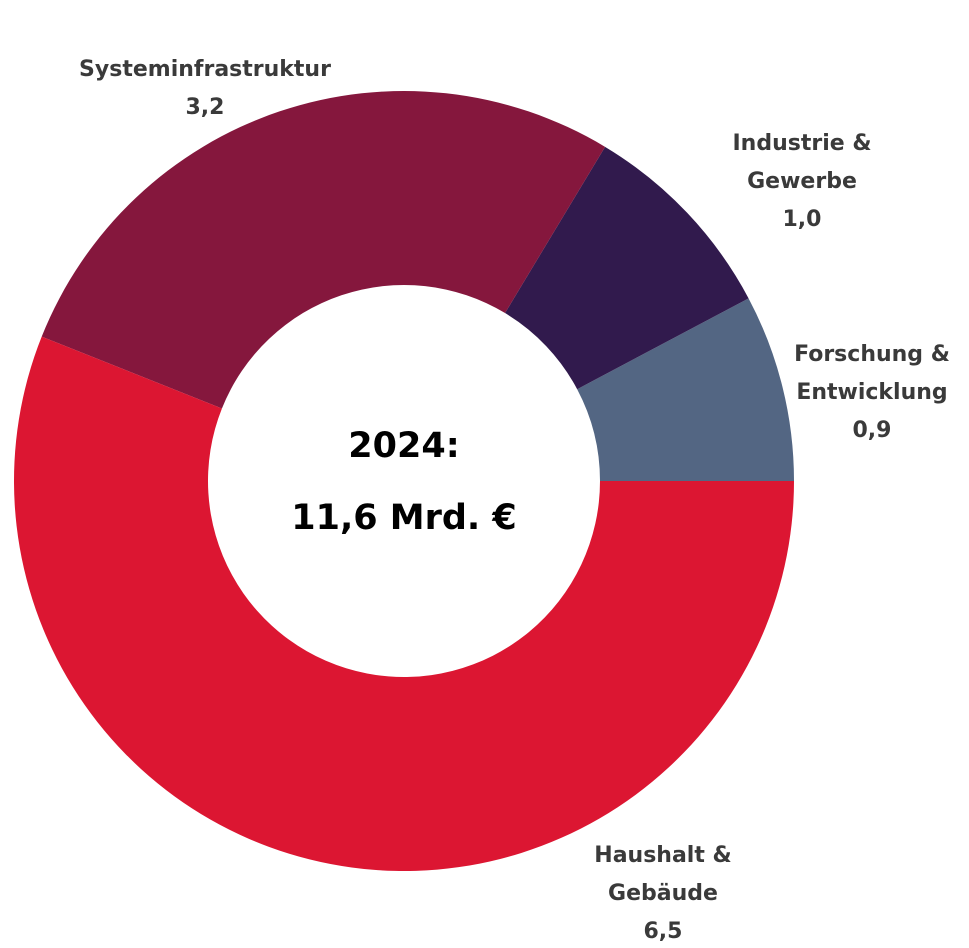 This screenshot has height=948, width=969. I want to click on value-label: 3,2, so click(205, 107).